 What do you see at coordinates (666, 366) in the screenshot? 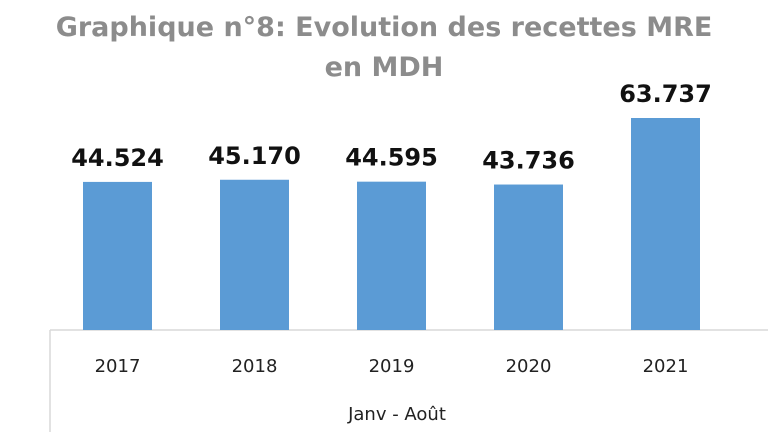
I see `x-tick-label: 2021` at bounding box center [666, 366].